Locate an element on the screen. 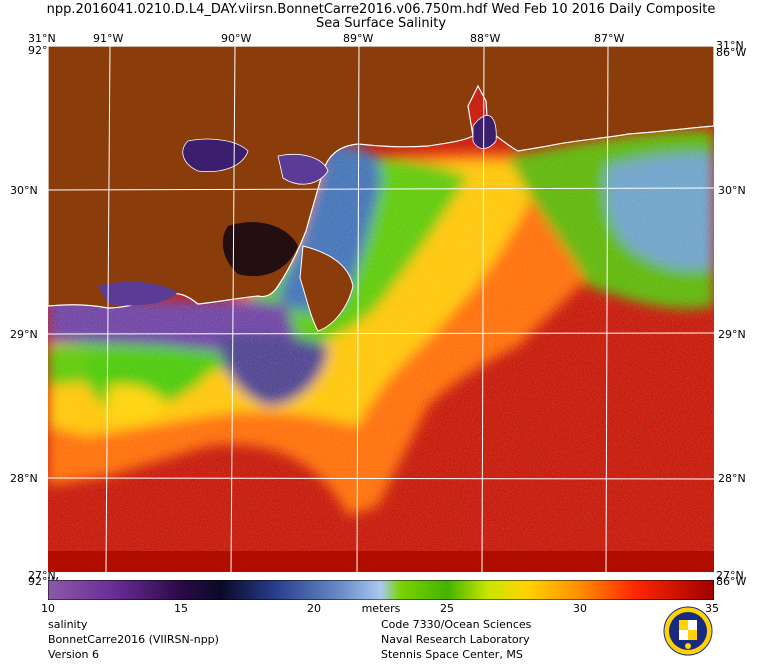 The image size is (762, 664). footer-region: BonnetCarre2016 (VIIRSN-npp) is located at coordinates (133, 639).